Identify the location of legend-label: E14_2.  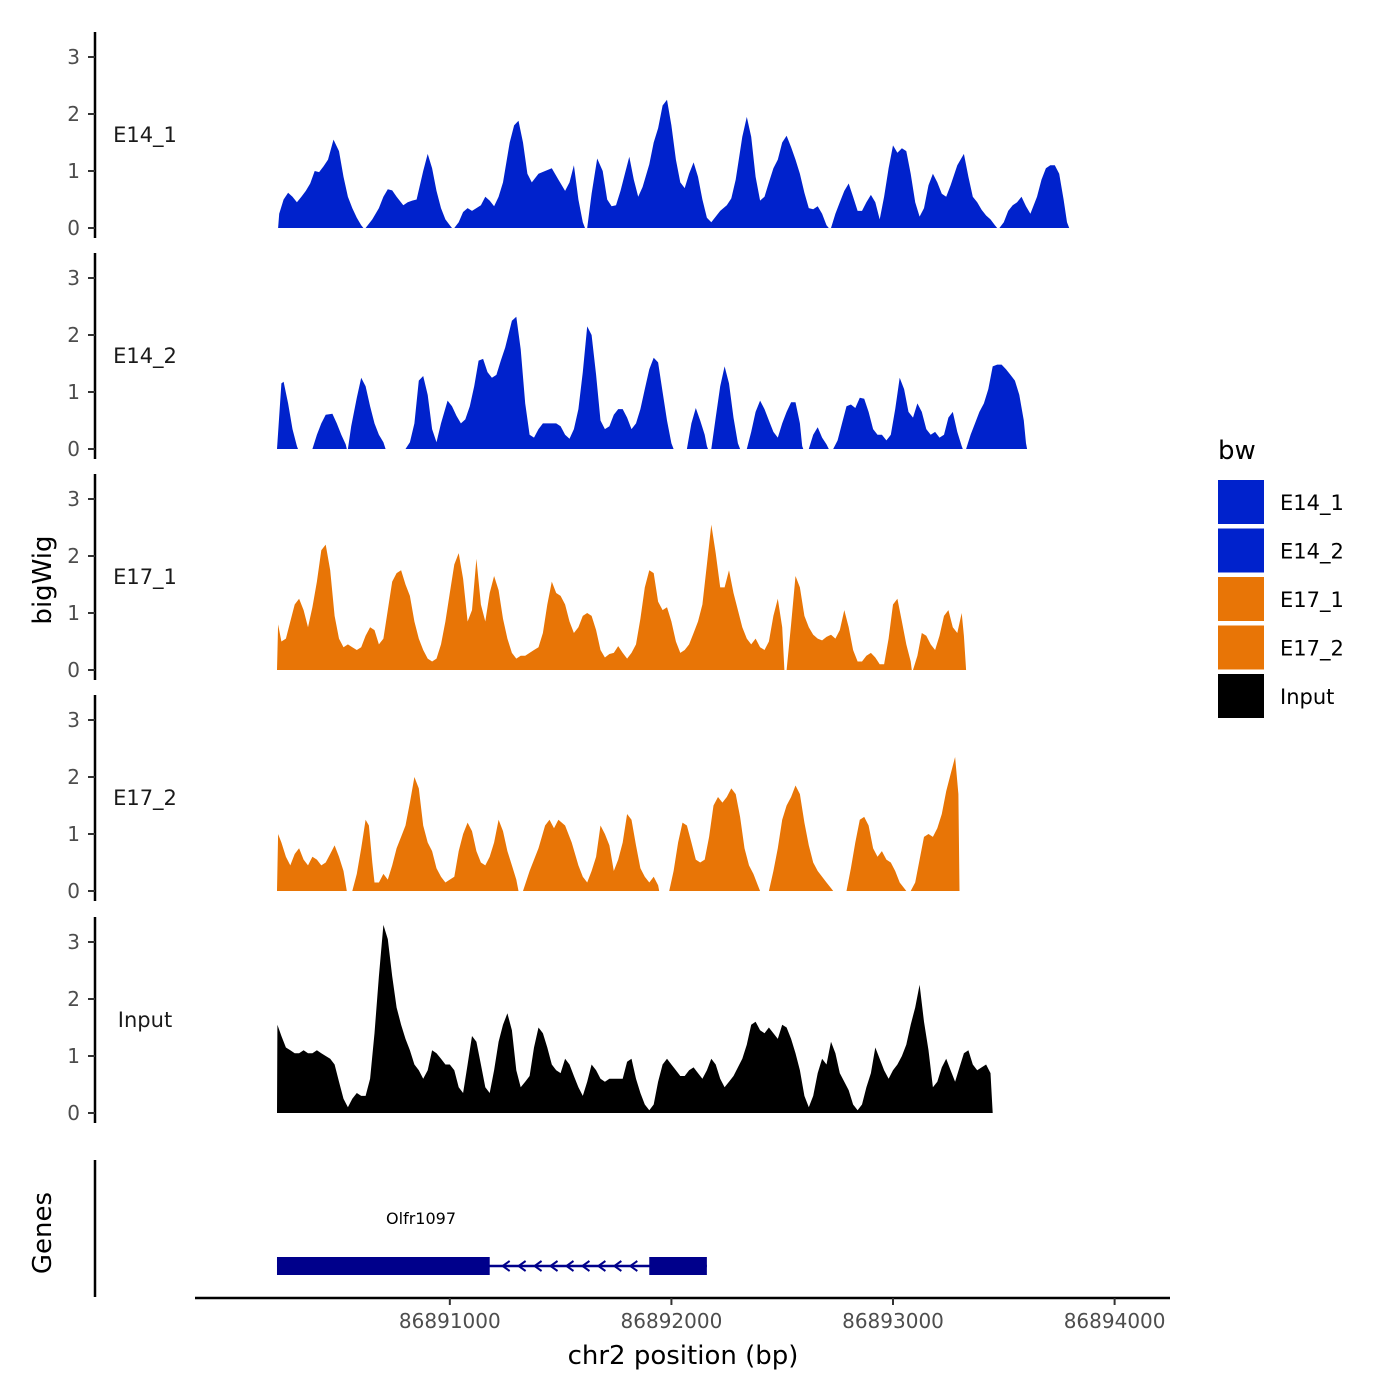
(1312, 552).